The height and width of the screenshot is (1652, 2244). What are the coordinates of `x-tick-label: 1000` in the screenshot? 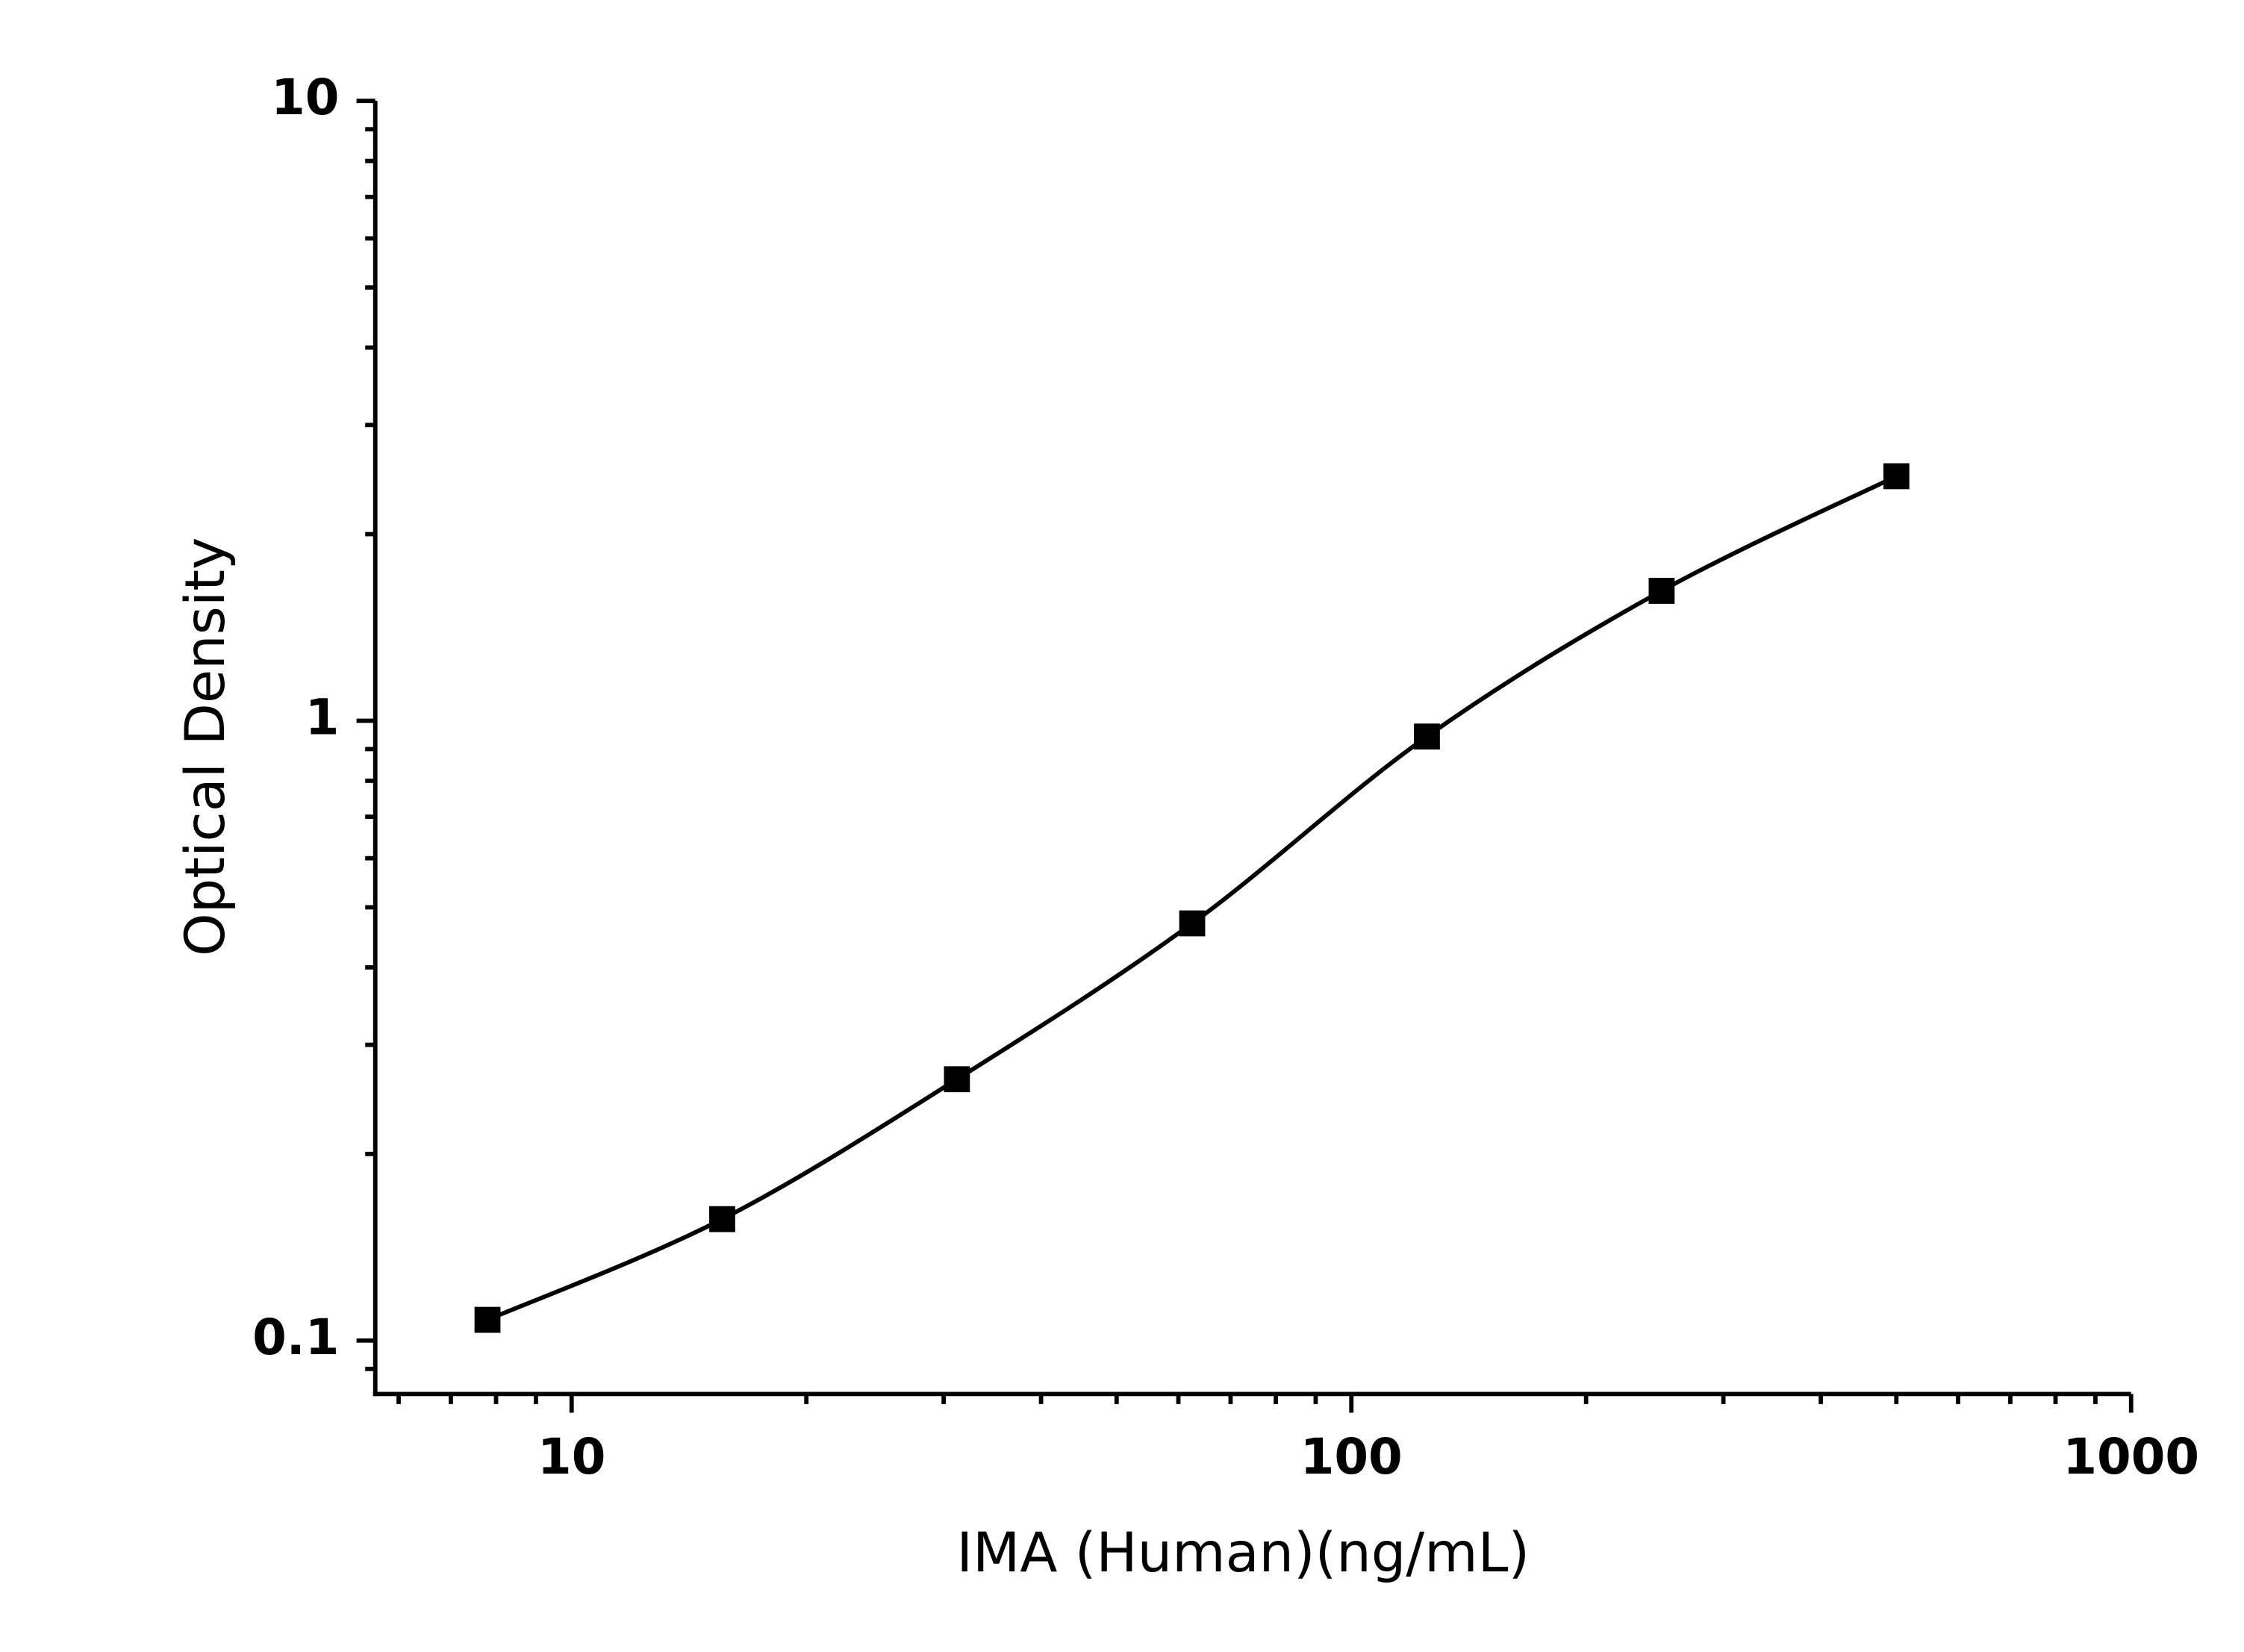 It's located at (2131, 1458).